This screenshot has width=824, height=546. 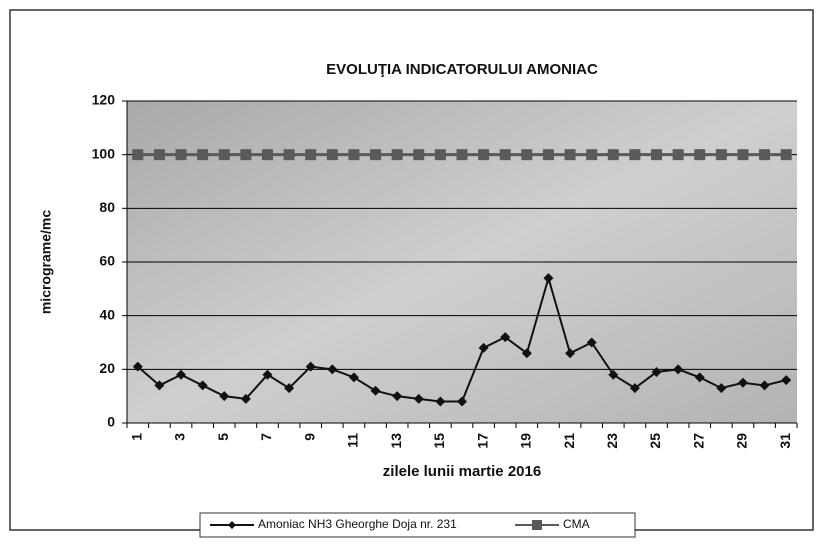 I want to click on x-tick-label: 21, so click(x=569, y=441).